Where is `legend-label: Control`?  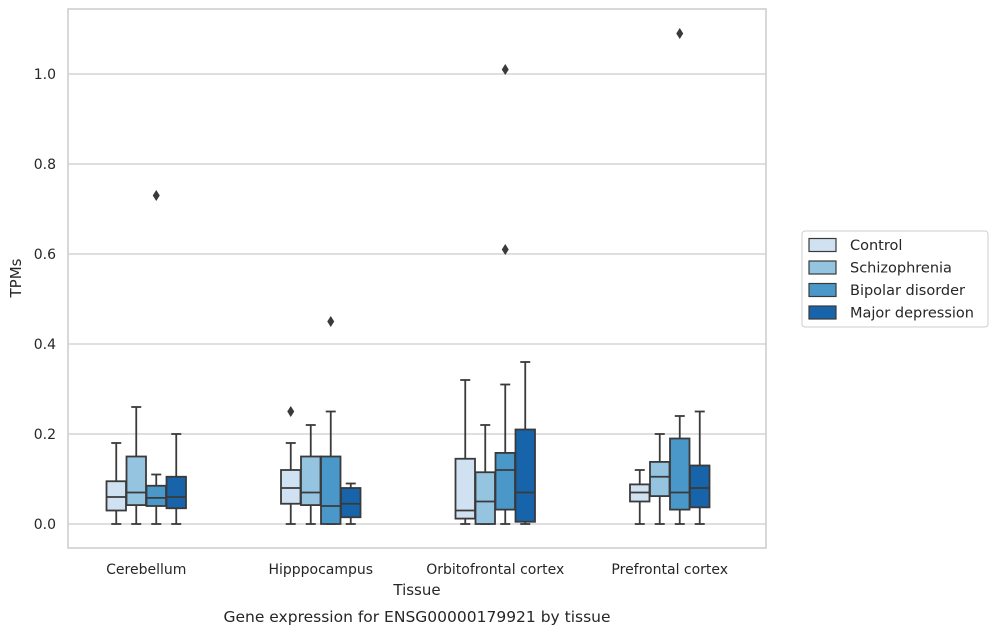
legend-label: Control is located at coordinates (876, 246).